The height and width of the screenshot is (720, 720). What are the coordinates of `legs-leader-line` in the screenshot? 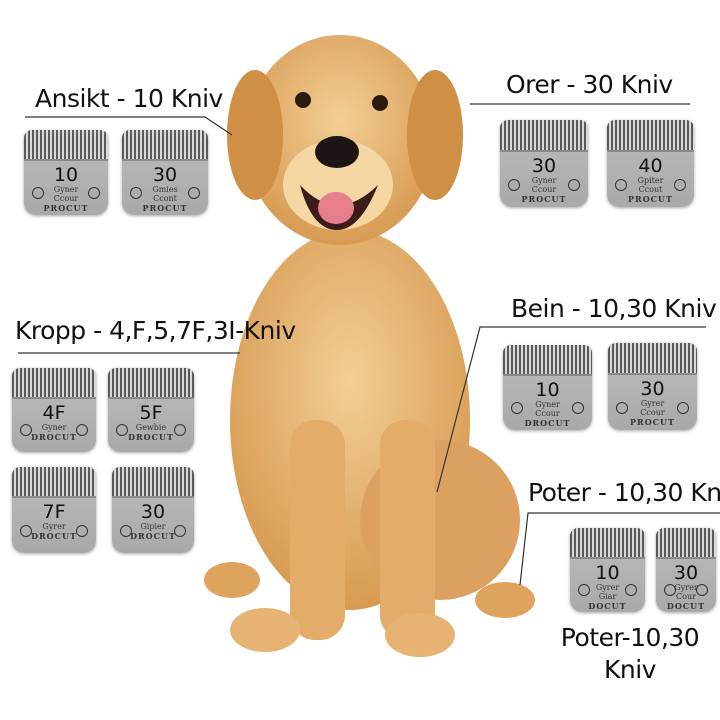 It's located at (571, 409).